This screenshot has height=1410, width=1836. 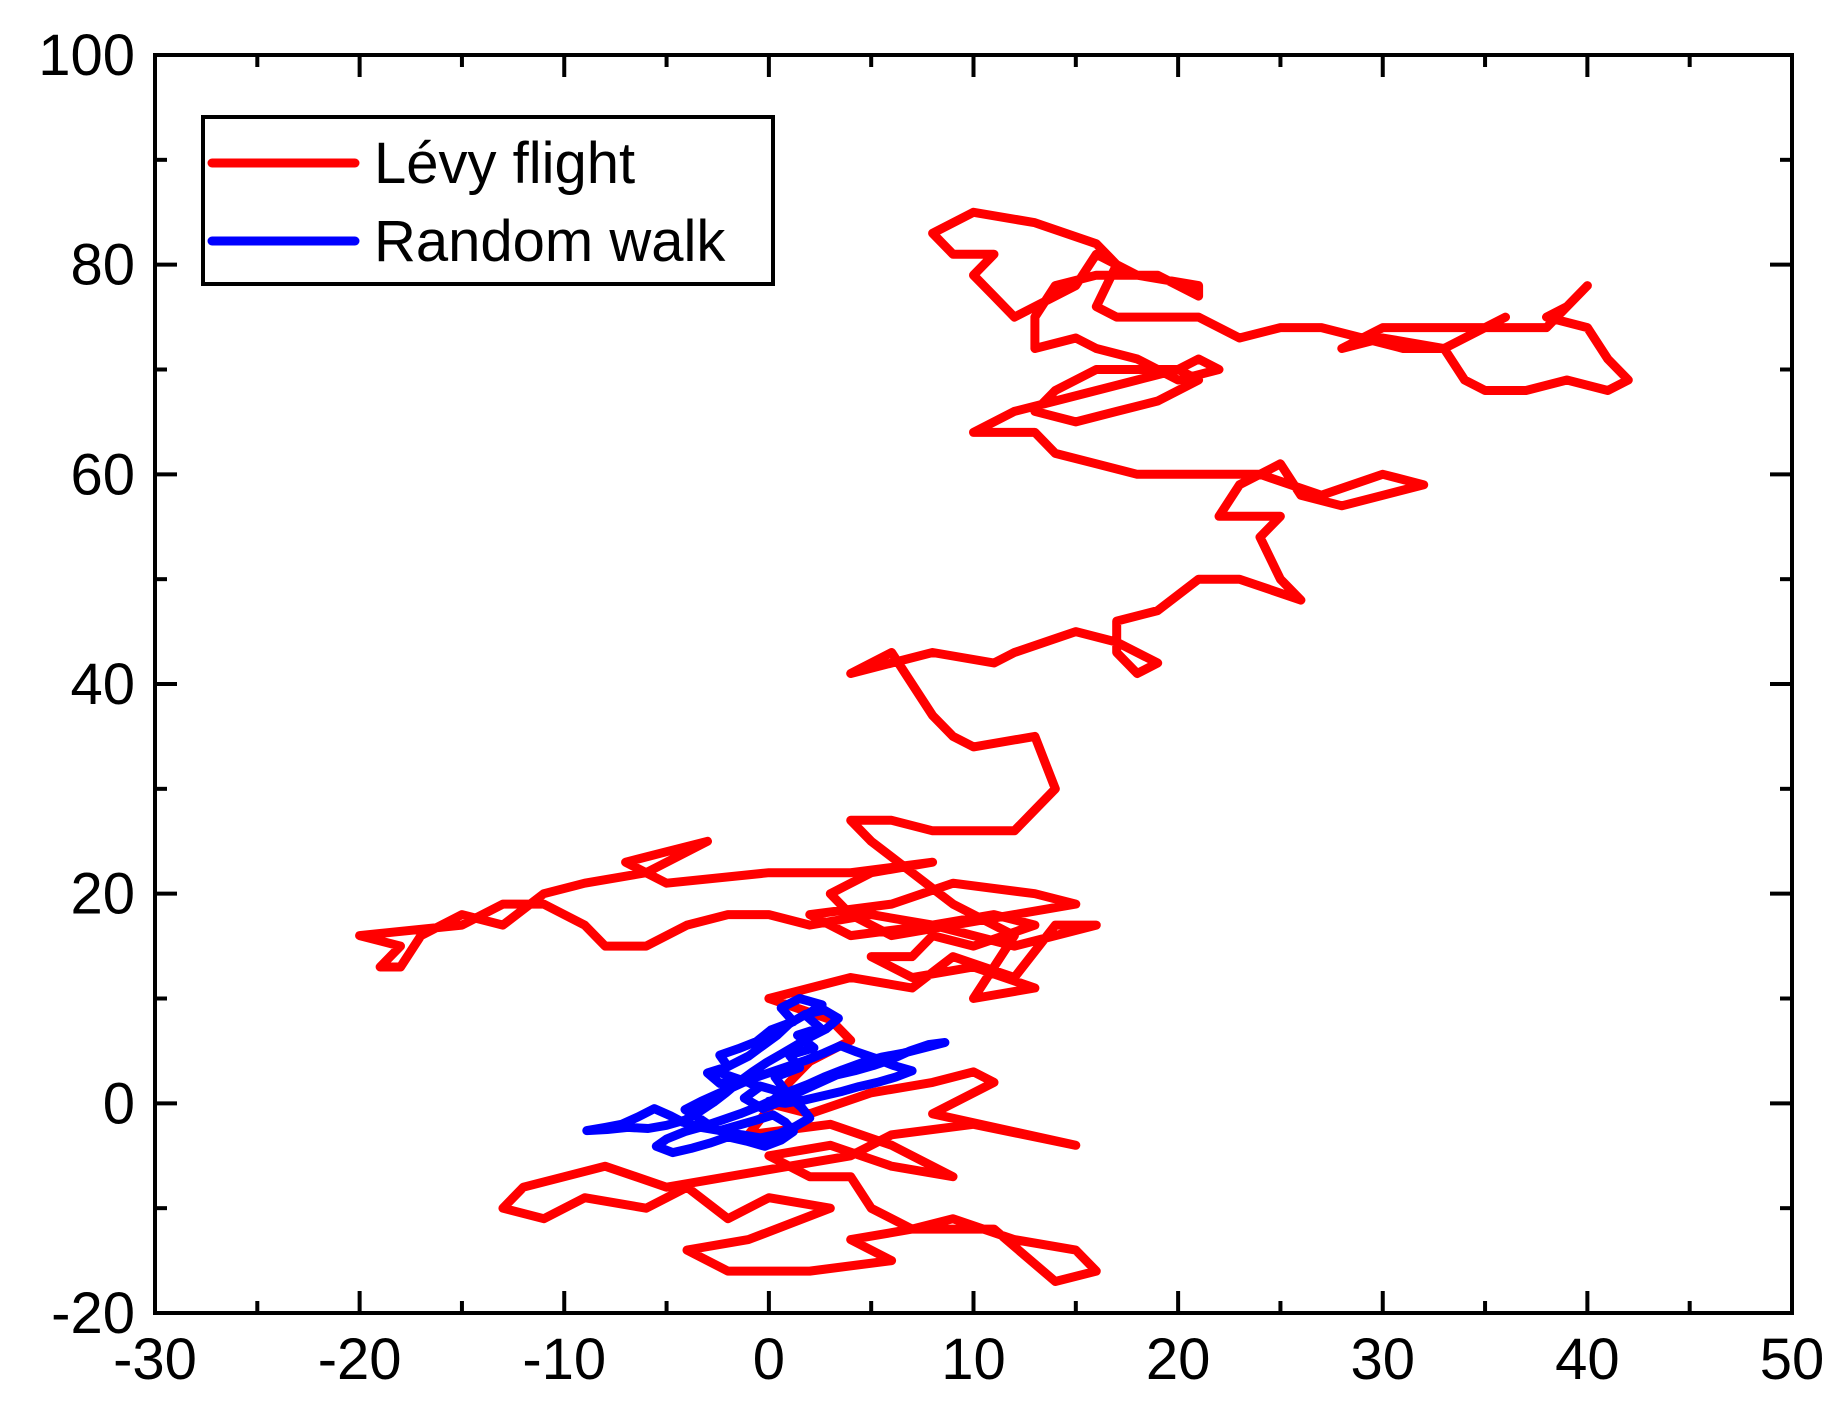 What do you see at coordinates (155, 1359) in the screenshot?
I see `x-tick-label: -30` at bounding box center [155, 1359].